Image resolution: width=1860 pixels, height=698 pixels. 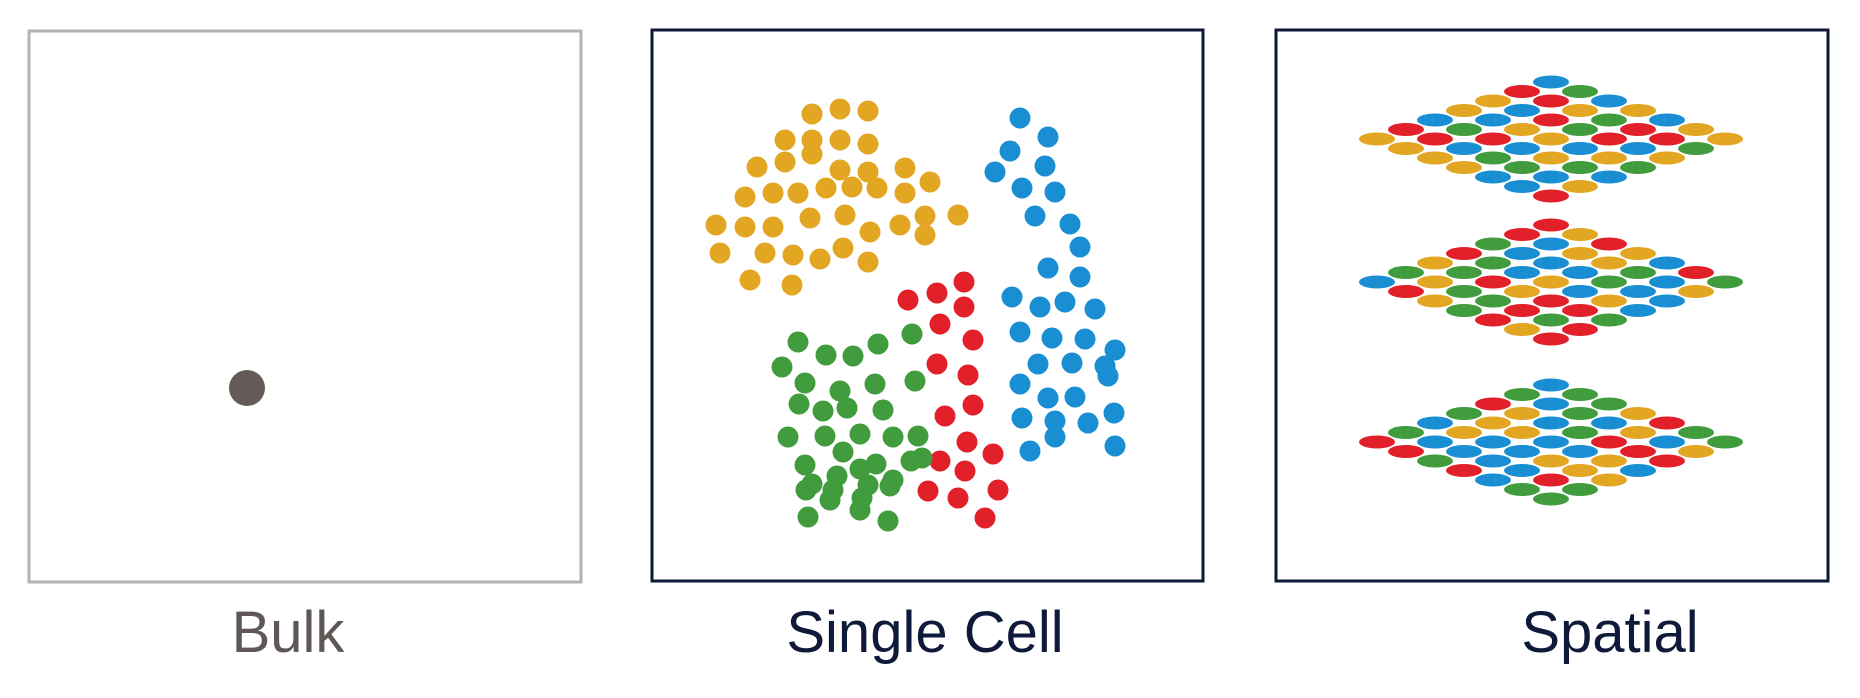 I want to click on single-cell-clusters, so click(x=915, y=315).